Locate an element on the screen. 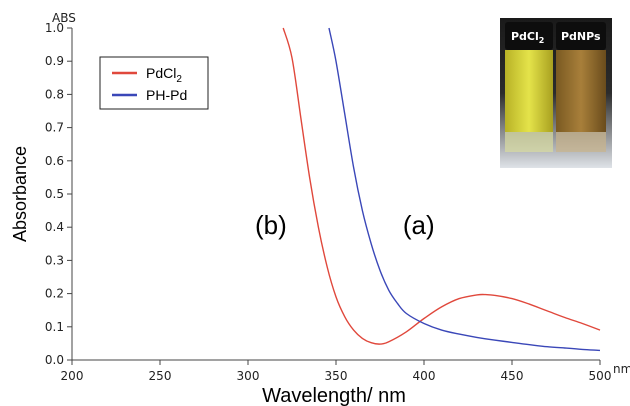  y-tick-label: 0.3 is located at coordinates (54, 260).